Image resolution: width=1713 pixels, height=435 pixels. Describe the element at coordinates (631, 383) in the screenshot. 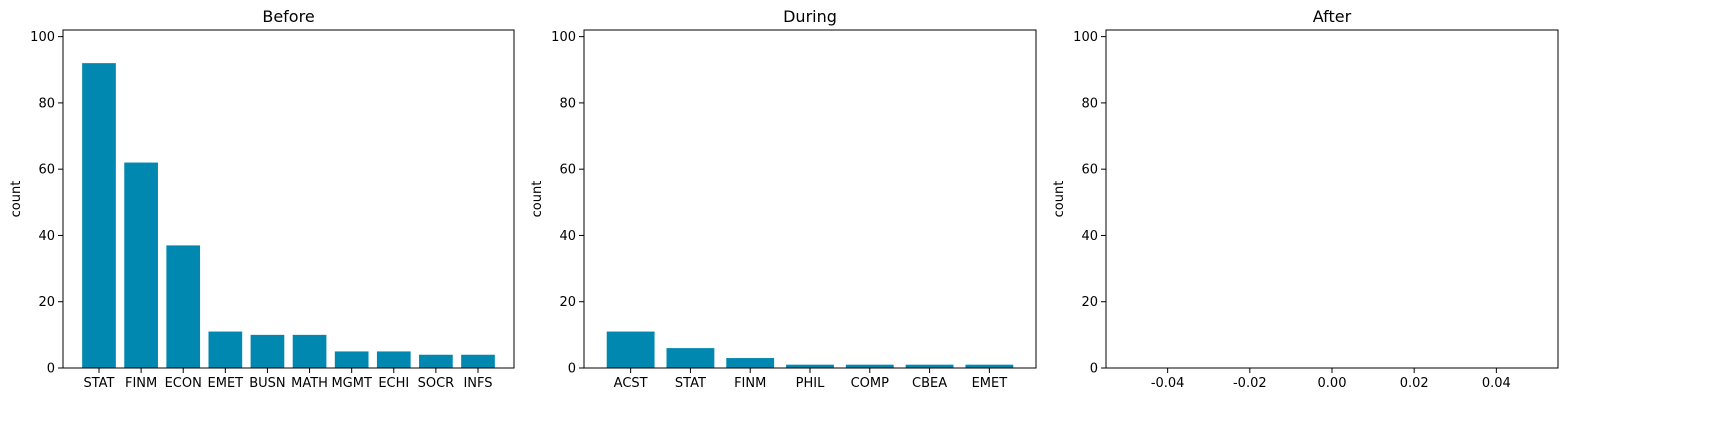

I see `x-tick-label: ACST` at that location.